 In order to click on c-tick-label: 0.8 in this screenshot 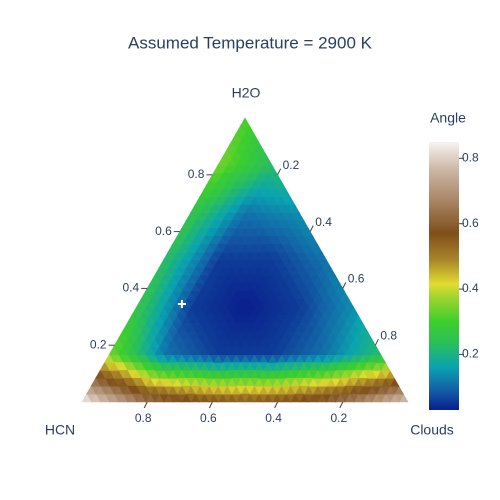, I will do `click(388, 335)`.